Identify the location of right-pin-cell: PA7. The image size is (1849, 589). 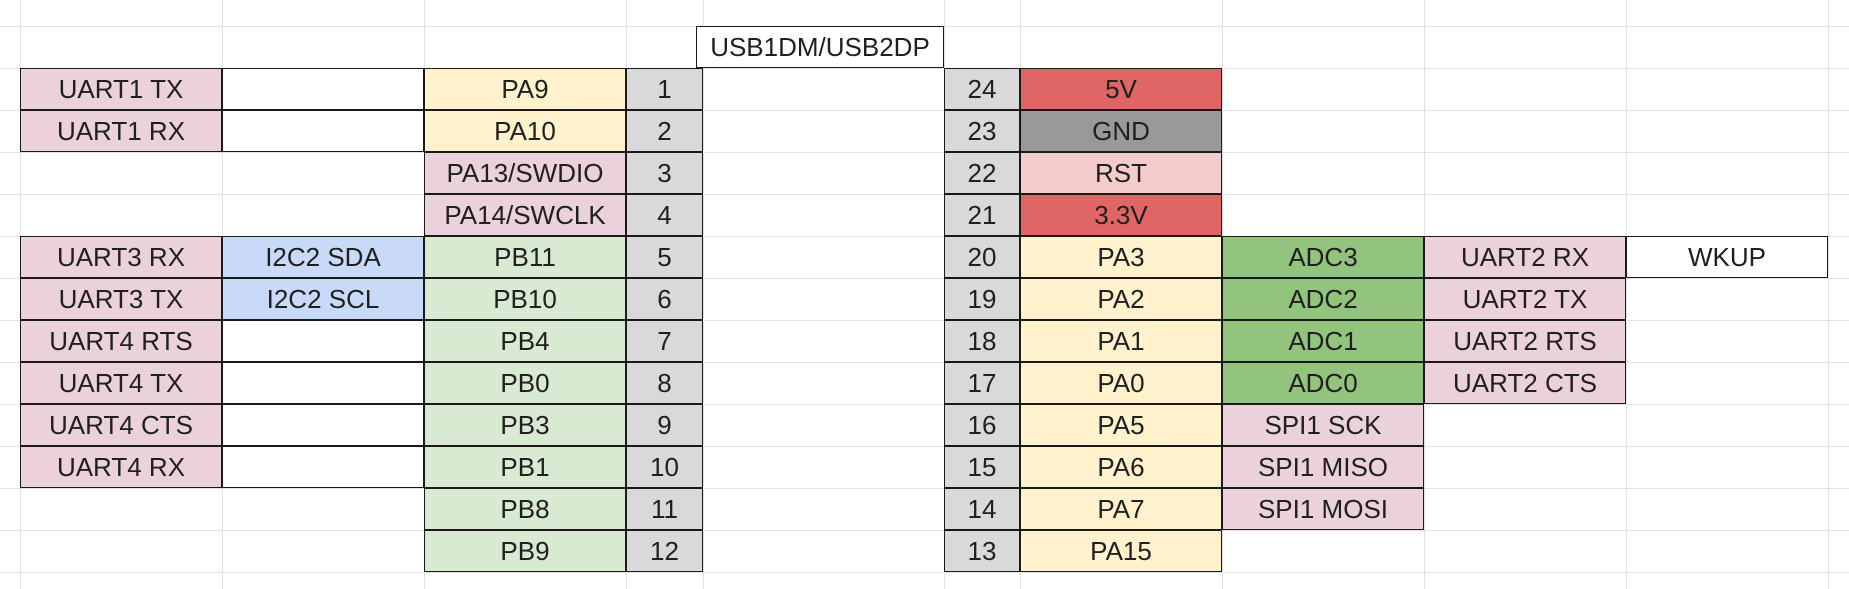
(1121, 509).